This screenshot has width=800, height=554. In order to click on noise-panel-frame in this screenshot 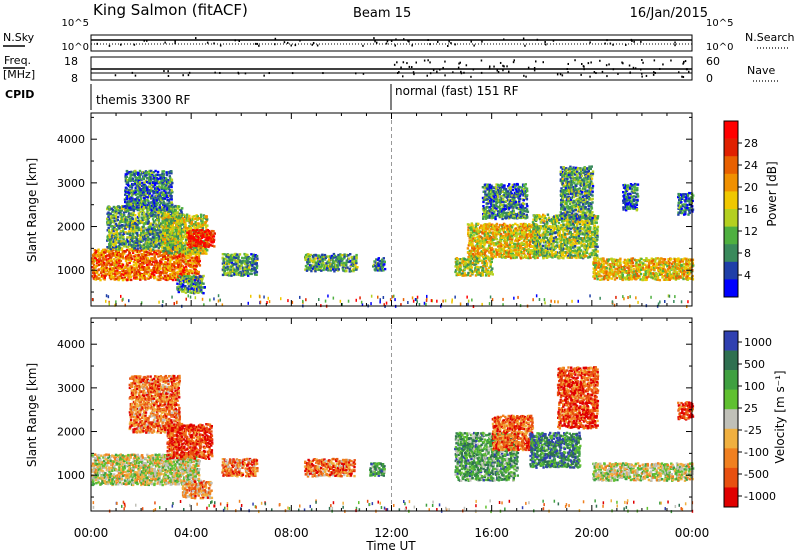, I will do `click(391, 43)`.